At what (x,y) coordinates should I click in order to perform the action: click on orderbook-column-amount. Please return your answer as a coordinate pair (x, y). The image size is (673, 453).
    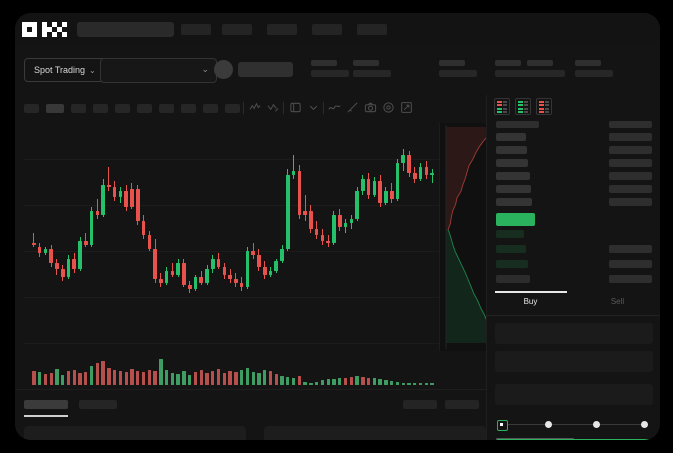
    Looking at the image, I should click on (630, 124).